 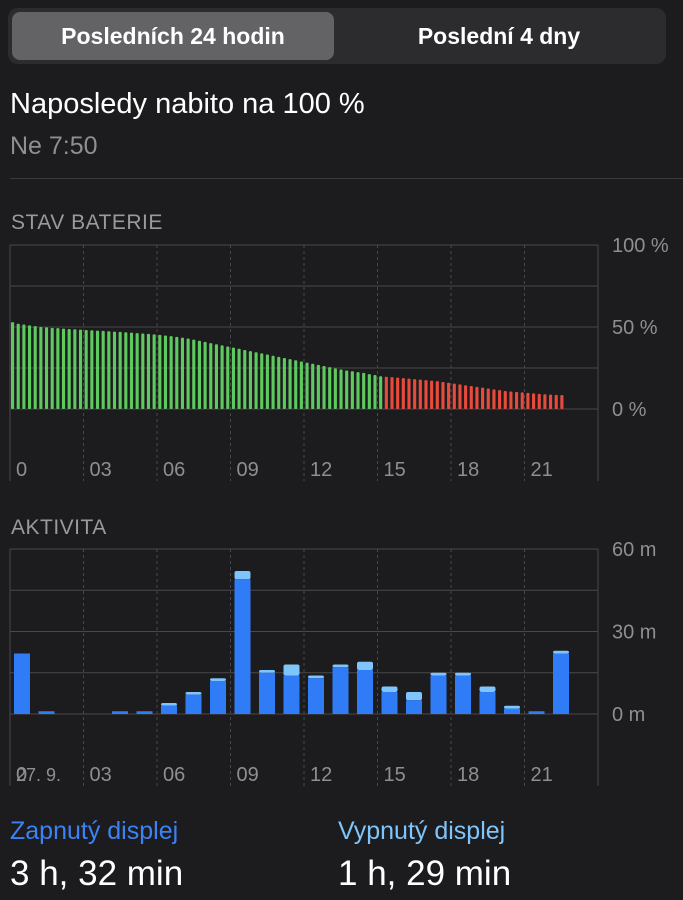 I want to click on tab-last-24-hours: Posledních 24 hodin, so click(x=173, y=36).